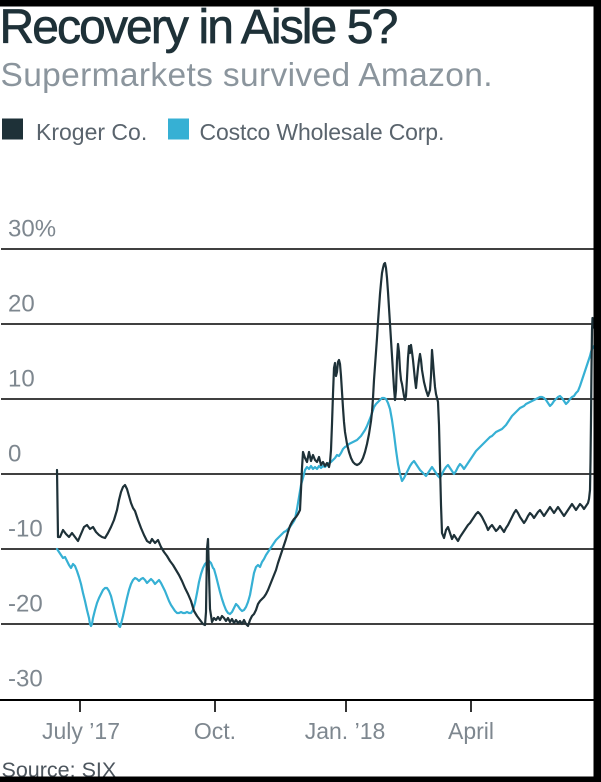  What do you see at coordinates (471, 731) in the screenshot?
I see `svg-text: April` at bounding box center [471, 731].